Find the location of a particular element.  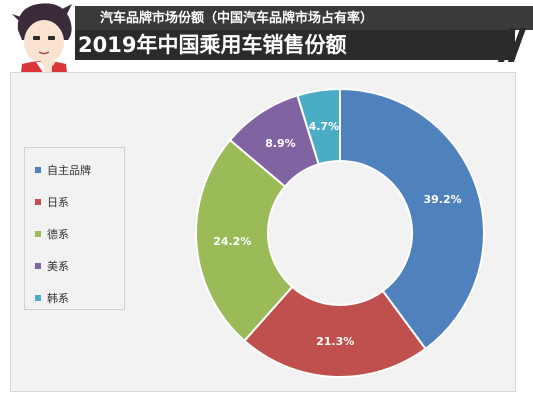

legend-item: 自主品牌 is located at coordinates (63, 170).